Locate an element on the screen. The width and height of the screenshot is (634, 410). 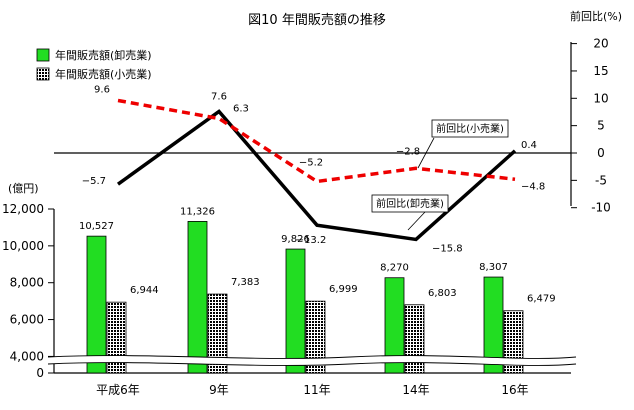
chart-title: 図10 年間販売額の推移 is located at coordinates (317, 20).